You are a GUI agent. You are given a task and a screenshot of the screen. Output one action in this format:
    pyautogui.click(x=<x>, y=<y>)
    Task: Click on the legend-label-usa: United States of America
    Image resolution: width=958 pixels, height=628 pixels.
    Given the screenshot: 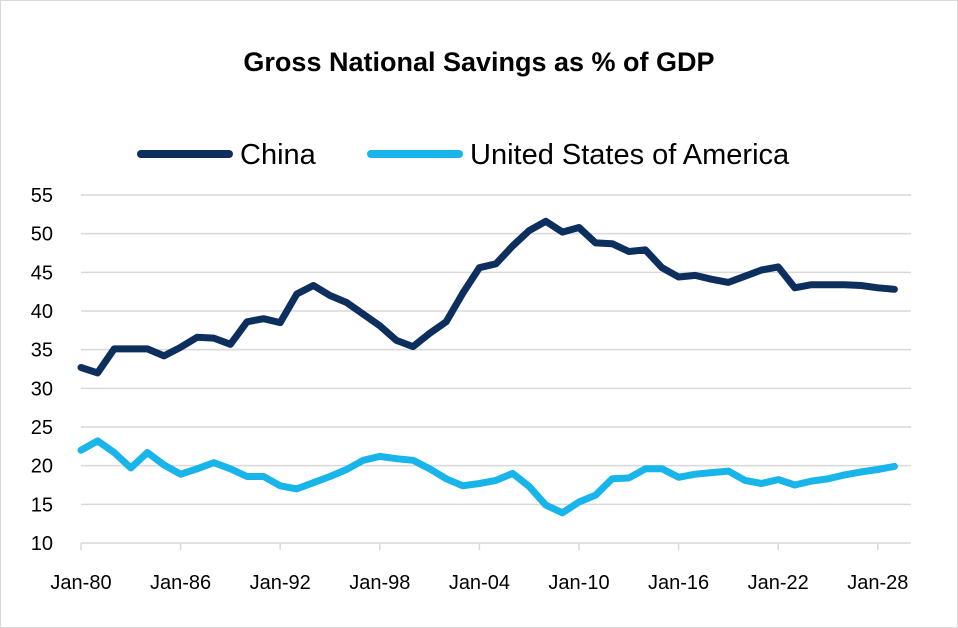 What is the action you would take?
    pyautogui.click(x=630, y=155)
    